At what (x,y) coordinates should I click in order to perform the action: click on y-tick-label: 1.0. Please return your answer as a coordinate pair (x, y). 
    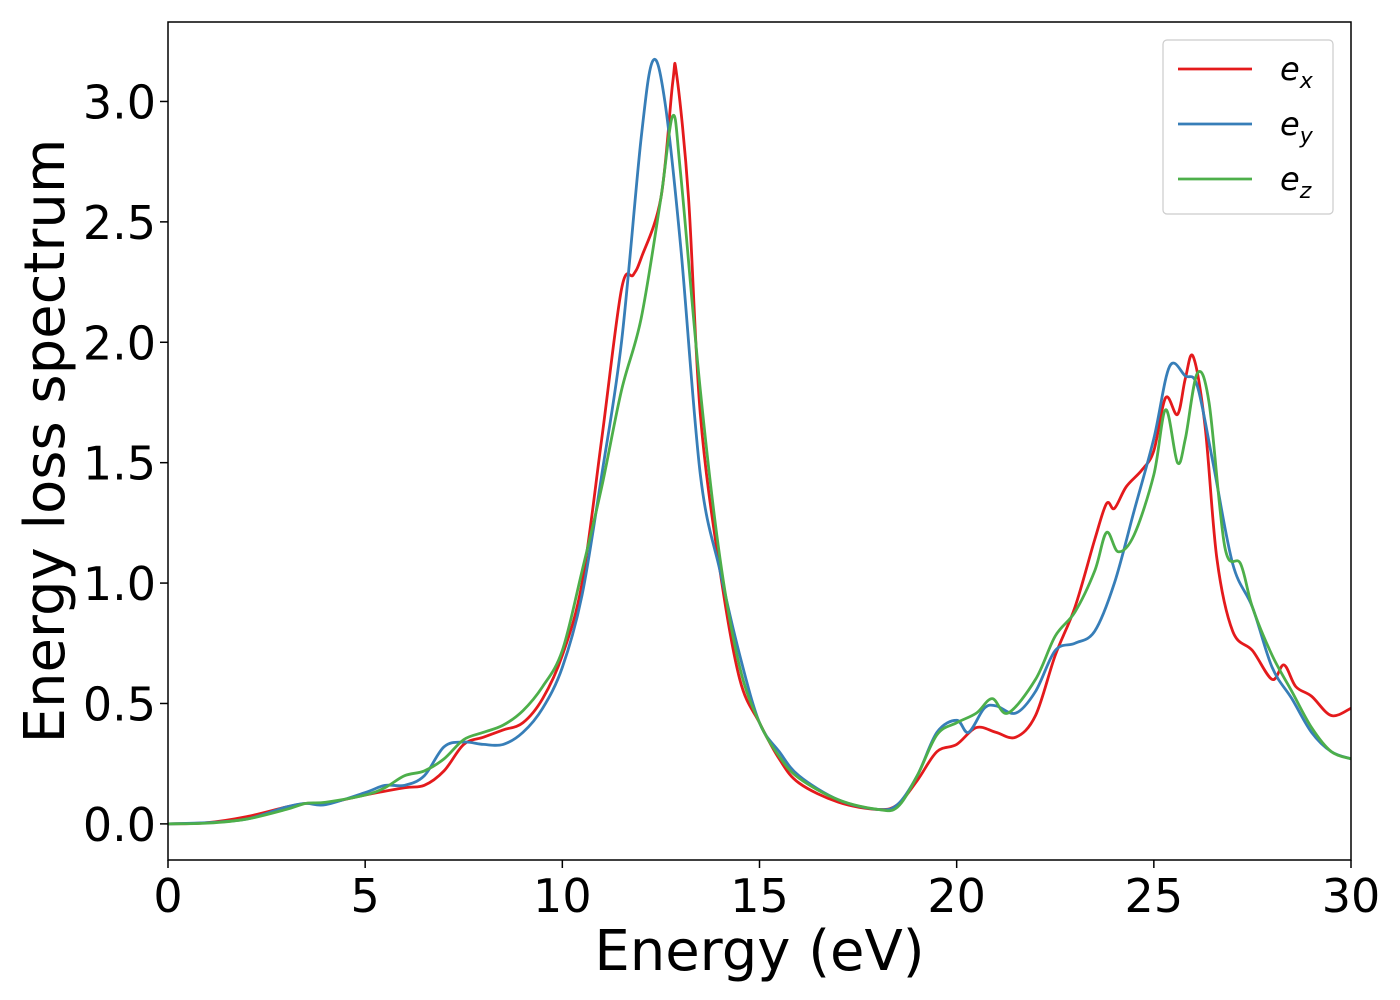
    Looking at the image, I should click on (119, 584).